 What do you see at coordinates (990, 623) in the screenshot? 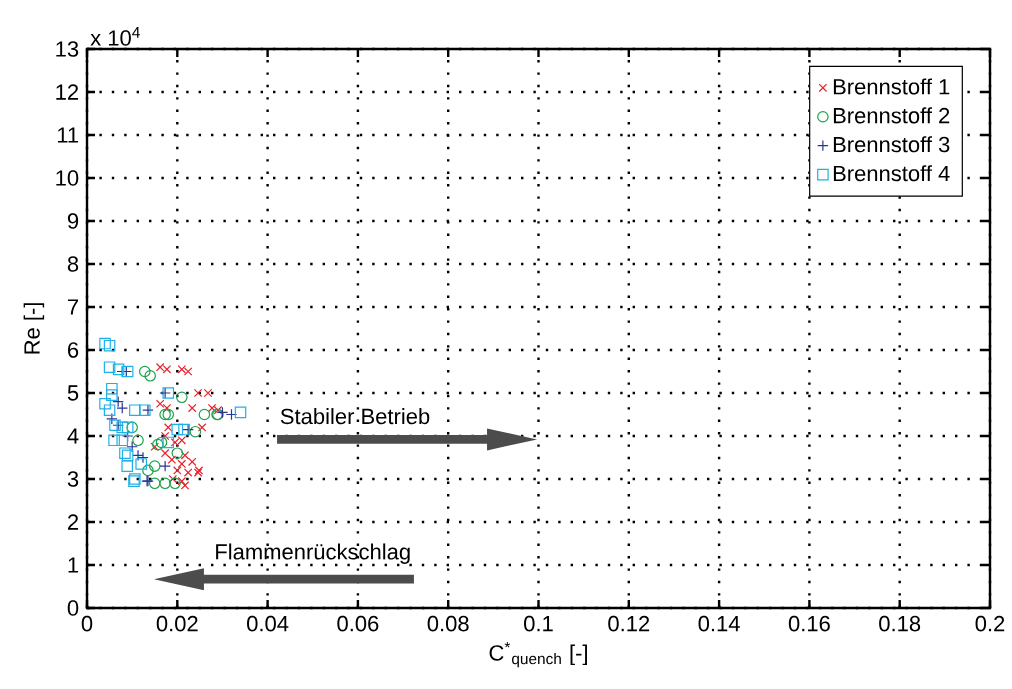
I see `x-tick-label: 0.2` at bounding box center [990, 623].